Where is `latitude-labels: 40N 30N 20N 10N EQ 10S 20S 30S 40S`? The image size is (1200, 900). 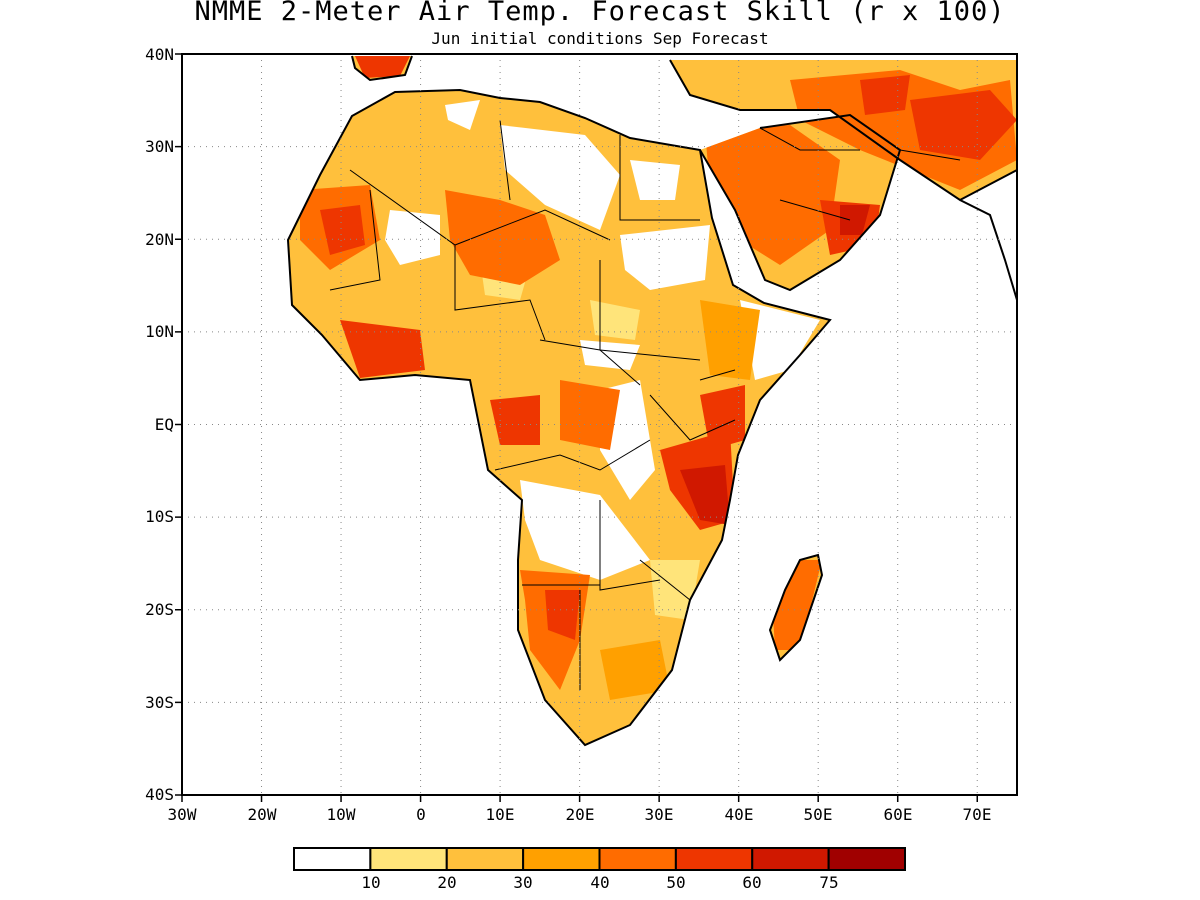 latitude-labels: 40N 30N 20N 10N EQ 10S 20S 30S 40S is located at coordinates (159, 424).